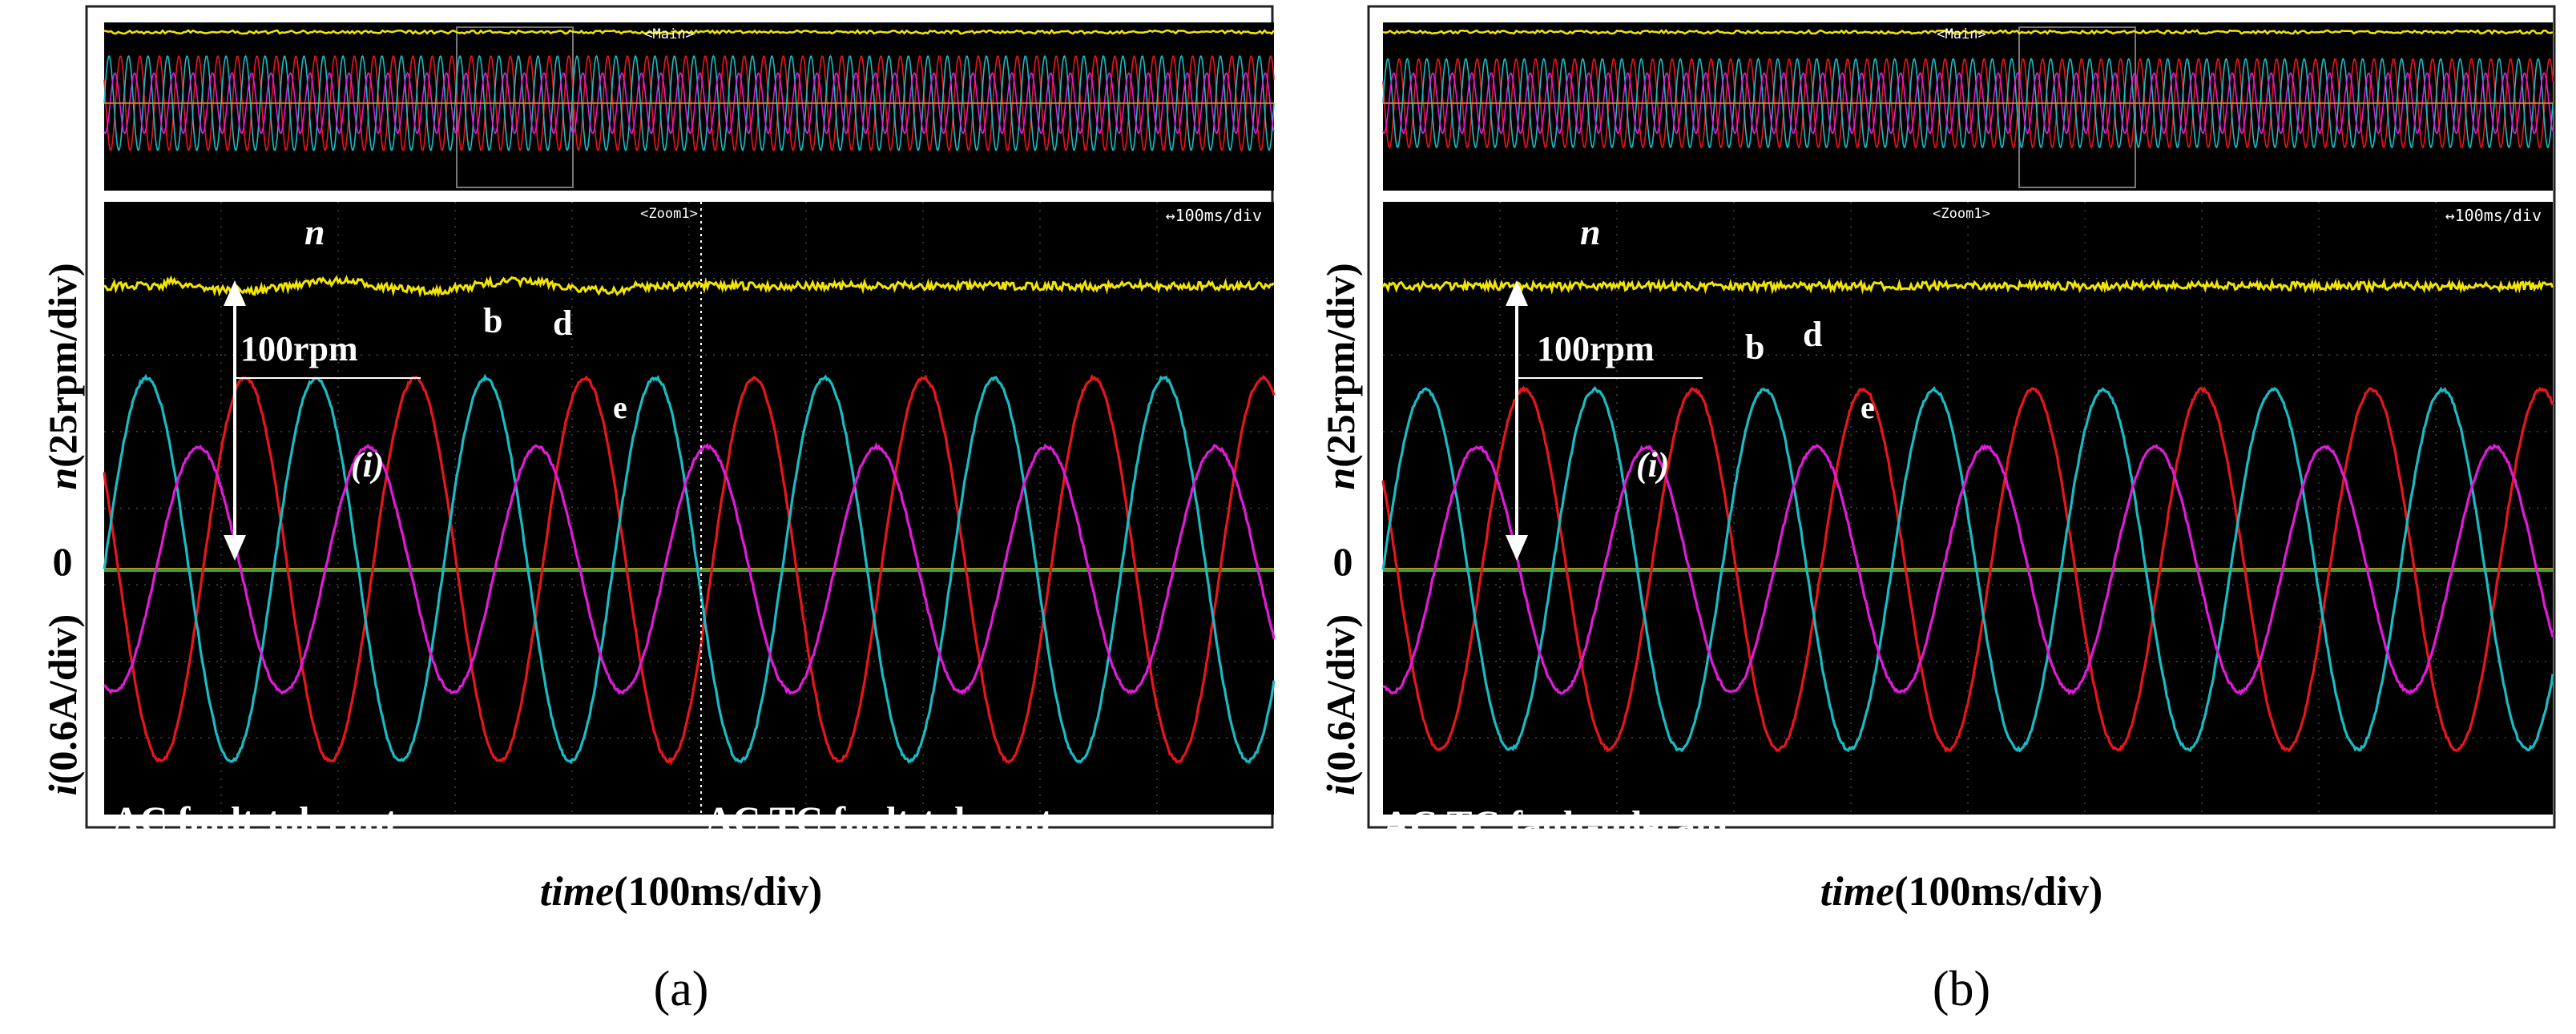 This screenshot has height=1034, width=2576. I want to click on mode-left-label: AC fault-tolerant, so click(254, 821).